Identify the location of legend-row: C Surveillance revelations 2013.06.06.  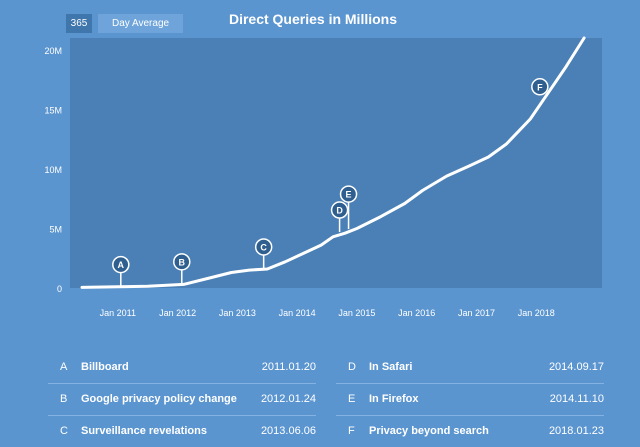
(182, 431).